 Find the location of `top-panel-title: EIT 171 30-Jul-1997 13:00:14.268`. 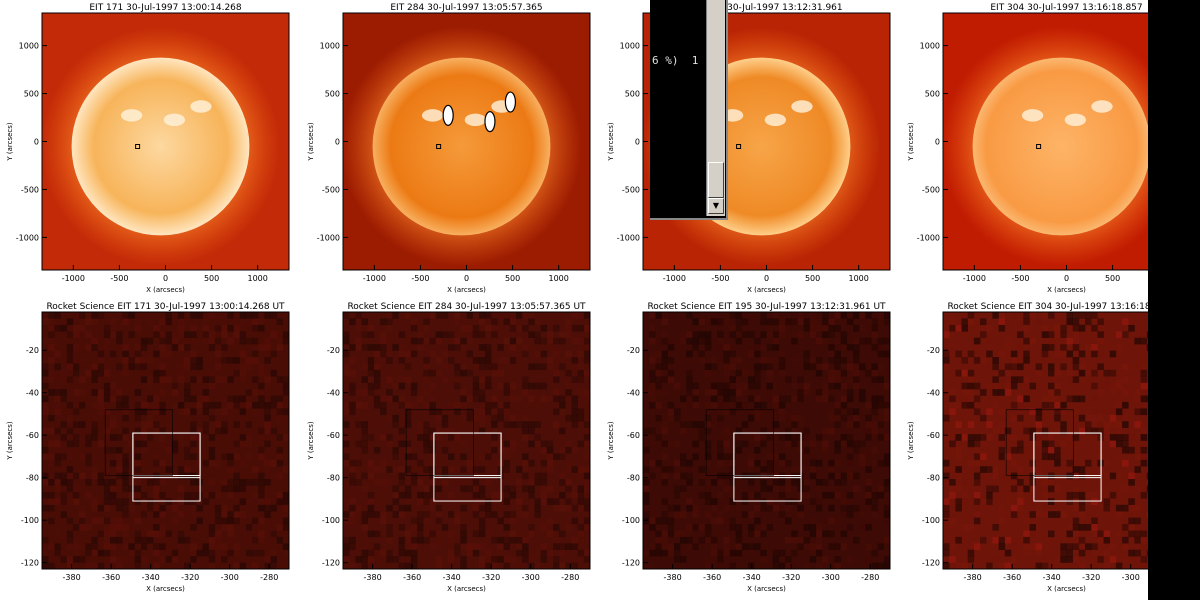

top-panel-title: EIT 171 30-Jul-1997 13:00:14.268 is located at coordinates (165, 8).